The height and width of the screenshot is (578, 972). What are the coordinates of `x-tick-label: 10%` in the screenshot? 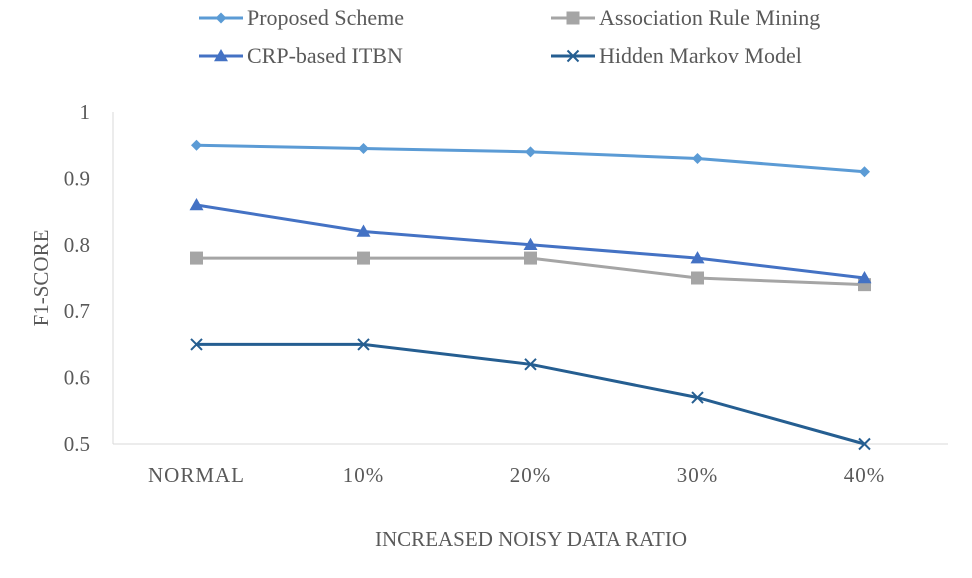 It's located at (364, 475).